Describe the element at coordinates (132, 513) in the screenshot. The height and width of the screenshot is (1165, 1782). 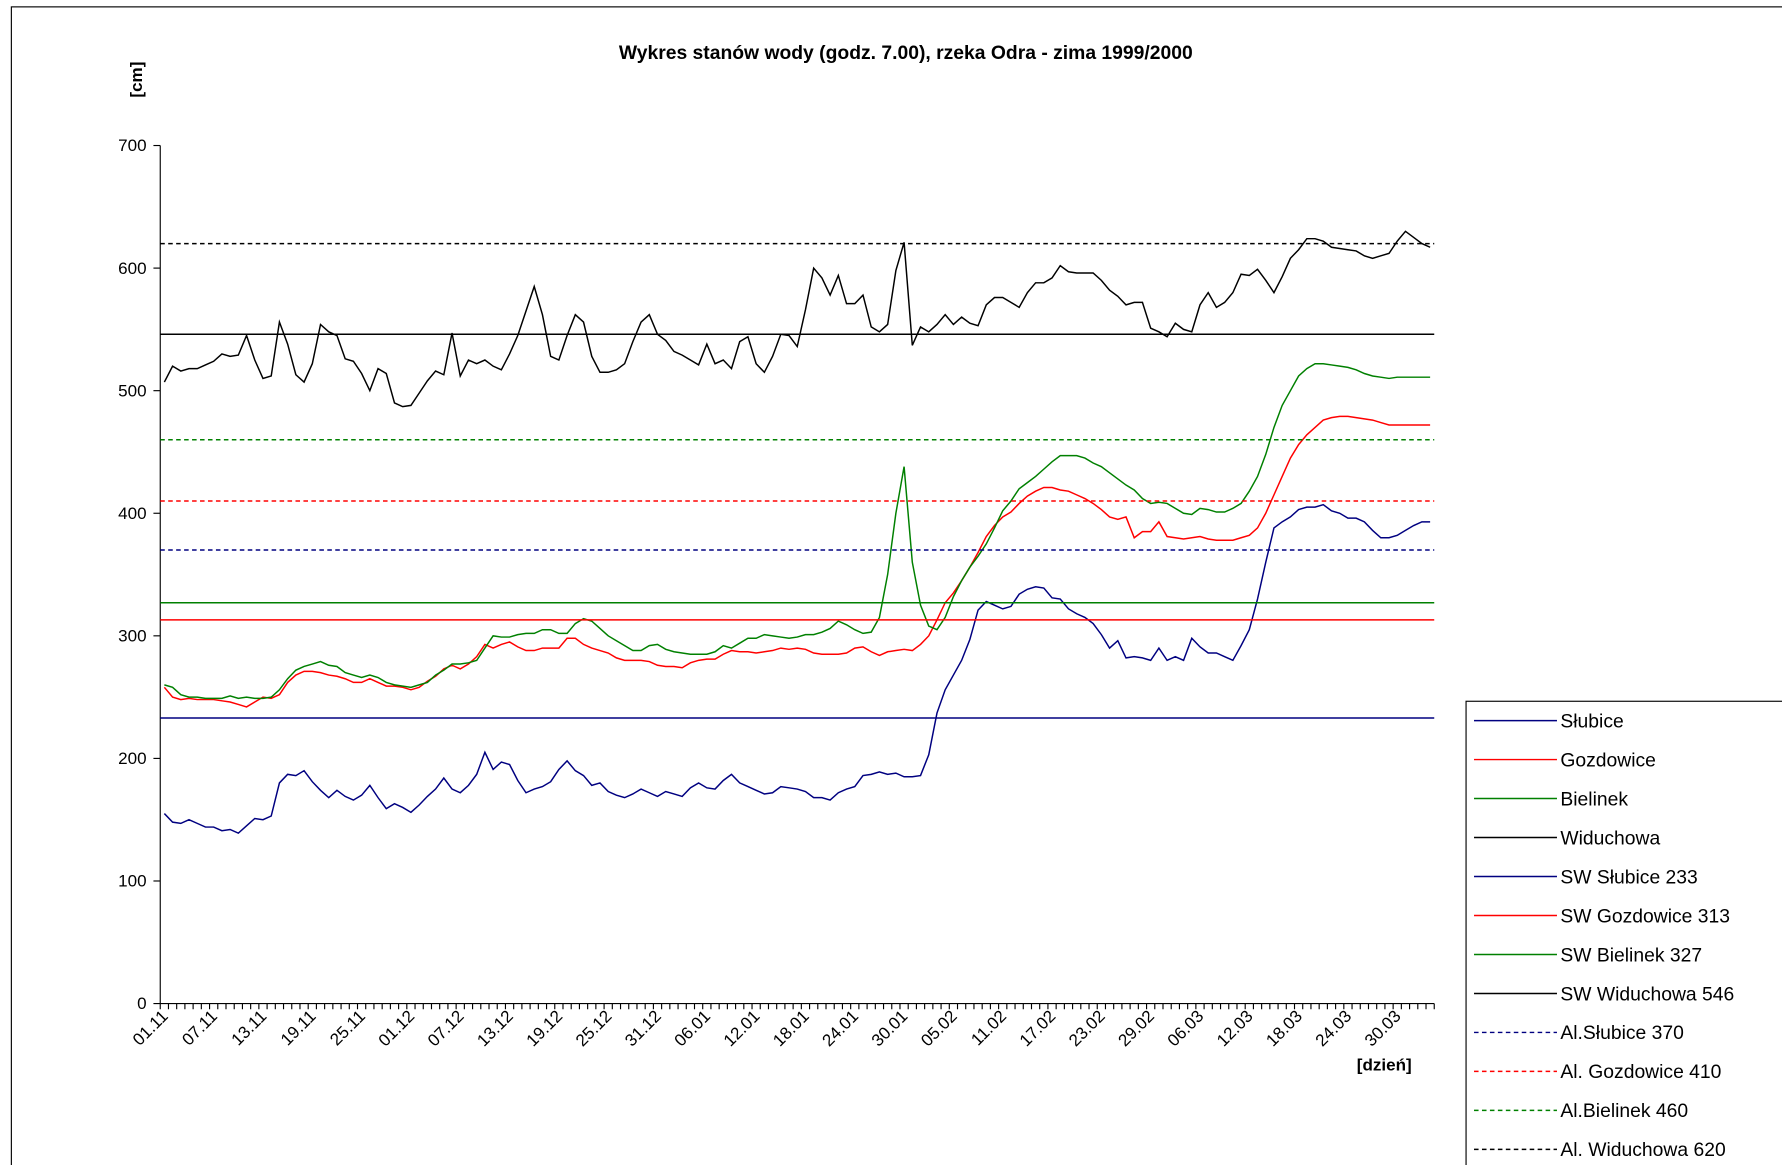
I see `y-tick-label: 400` at that location.